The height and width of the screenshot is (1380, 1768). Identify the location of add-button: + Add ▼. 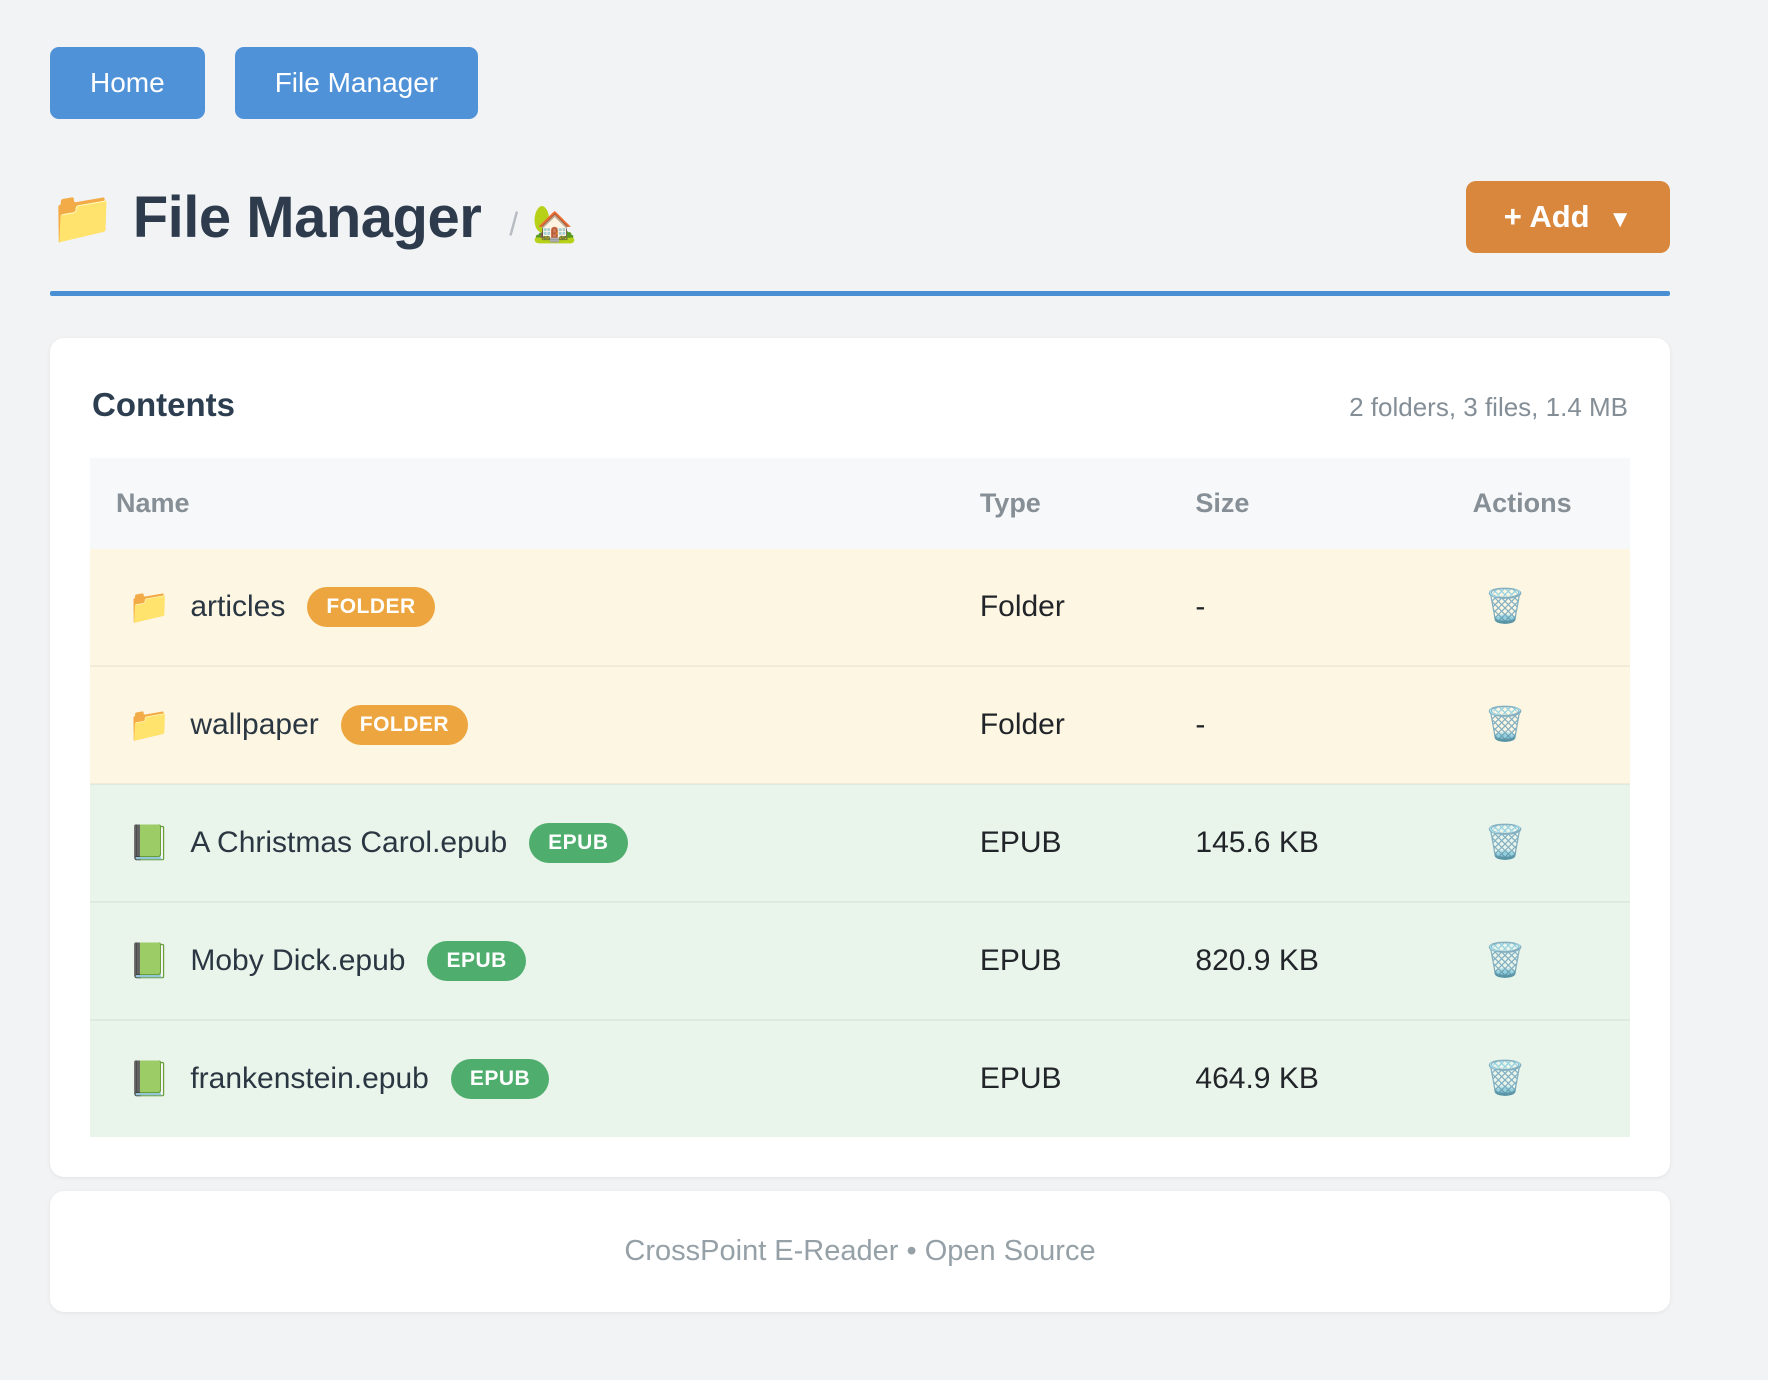
(1567, 217).